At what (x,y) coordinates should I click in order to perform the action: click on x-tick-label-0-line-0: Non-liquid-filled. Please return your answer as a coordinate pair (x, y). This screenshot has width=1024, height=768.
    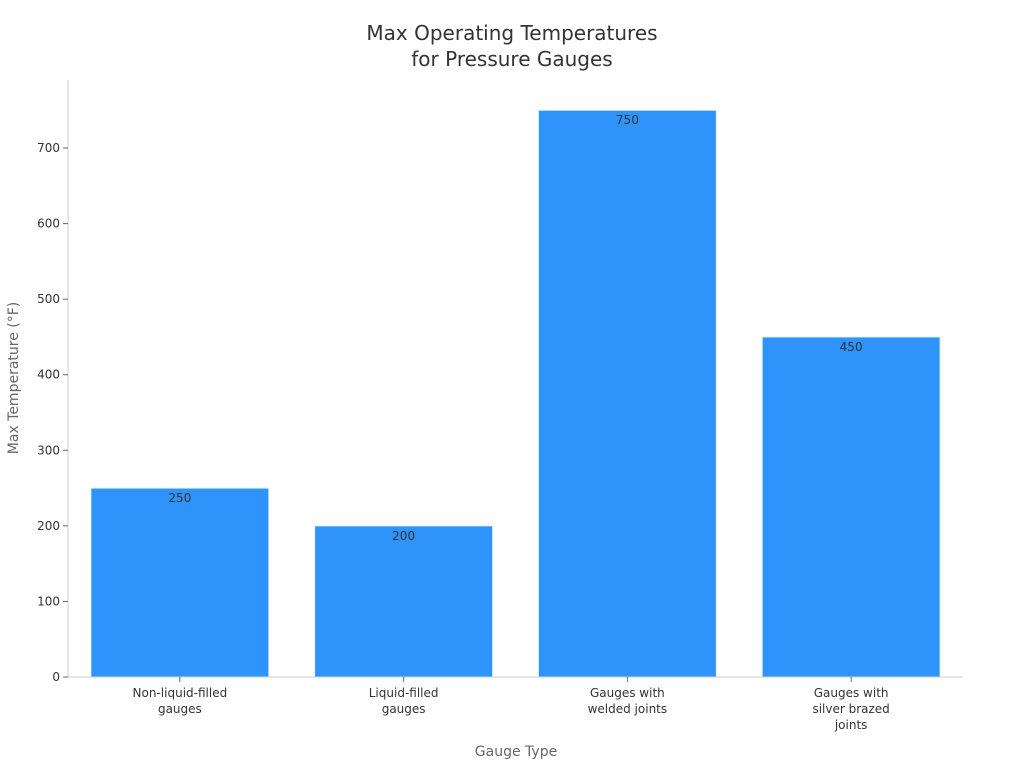
    Looking at the image, I should click on (180, 693).